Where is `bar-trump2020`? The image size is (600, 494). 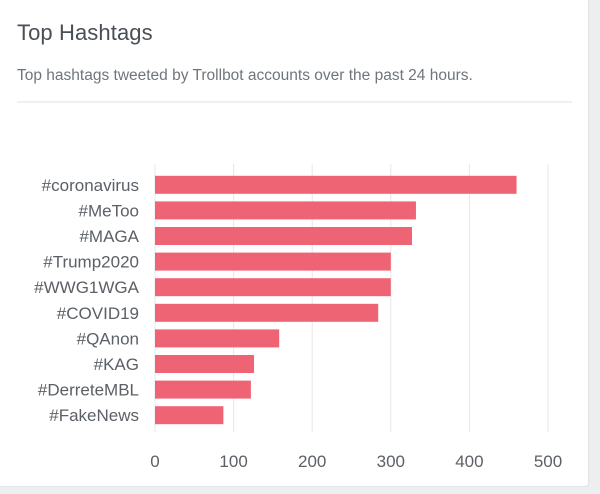
bar-trump2020 is located at coordinates (273, 261).